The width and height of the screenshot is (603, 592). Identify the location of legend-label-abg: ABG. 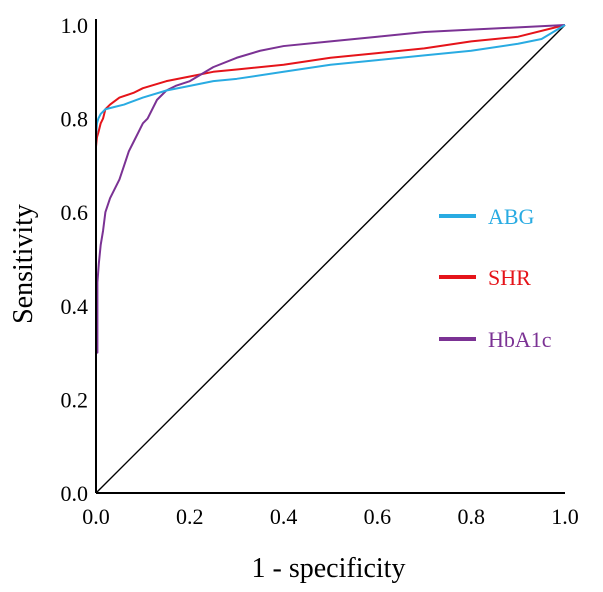
(511, 216).